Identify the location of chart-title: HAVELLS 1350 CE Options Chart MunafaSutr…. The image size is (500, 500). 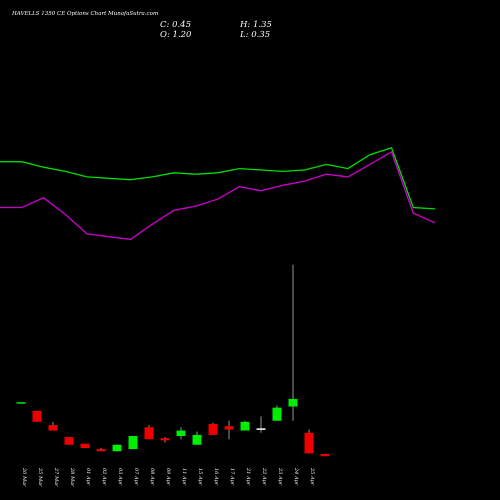
(84, 14).